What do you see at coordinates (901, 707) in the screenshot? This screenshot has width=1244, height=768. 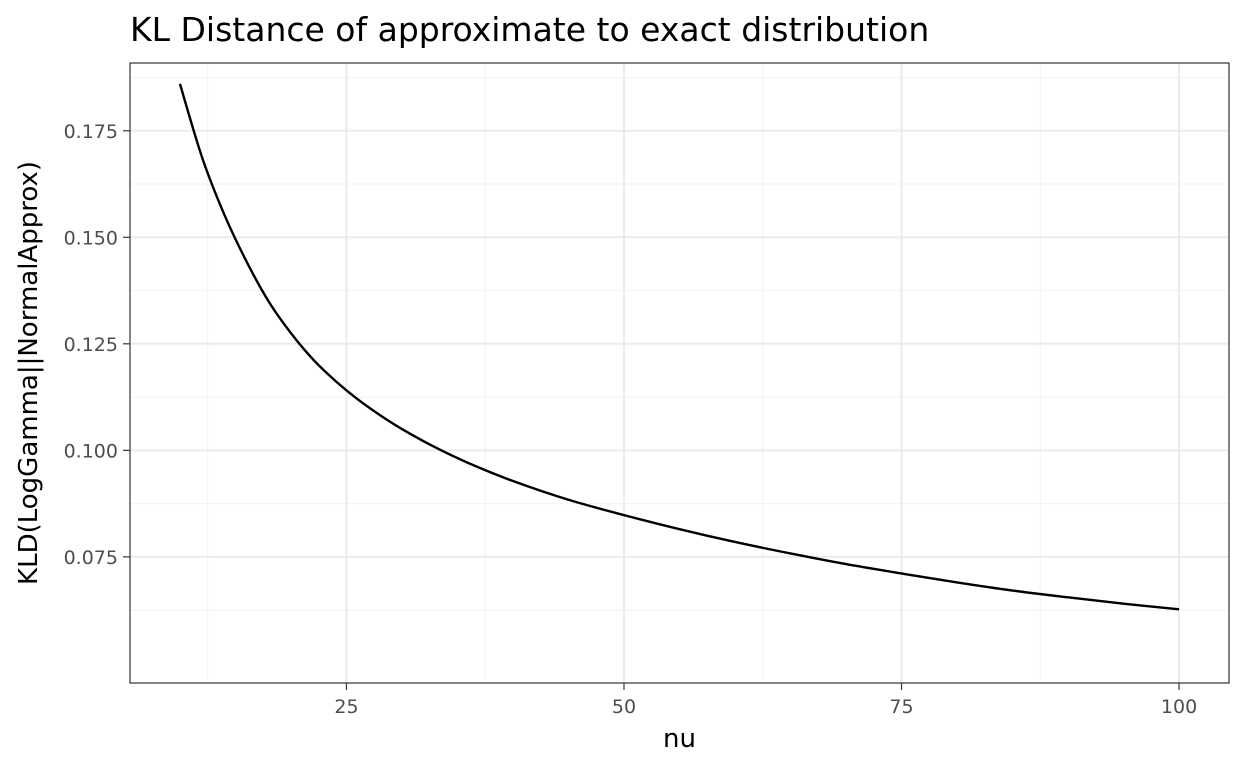 I see `x-tick-label: 75` at bounding box center [901, 707].